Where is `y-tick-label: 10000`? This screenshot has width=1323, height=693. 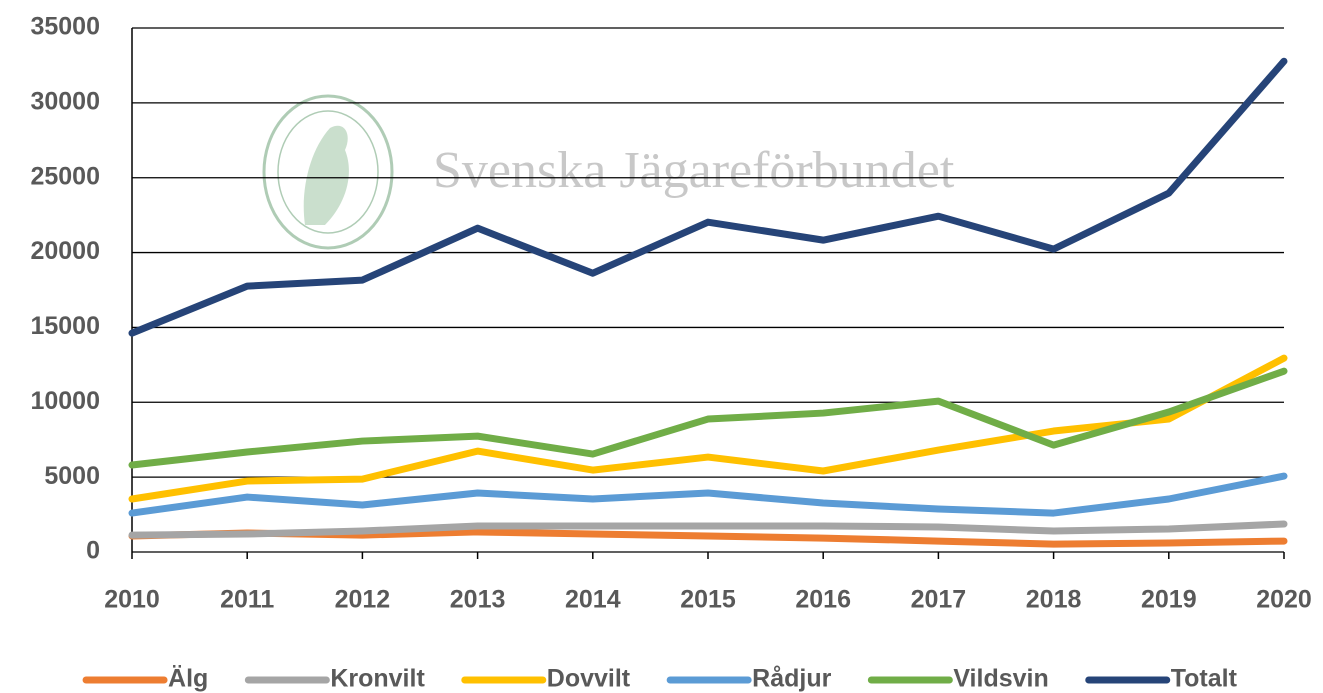 y-tick-label: 10000 is located at coordinates (65, 401).